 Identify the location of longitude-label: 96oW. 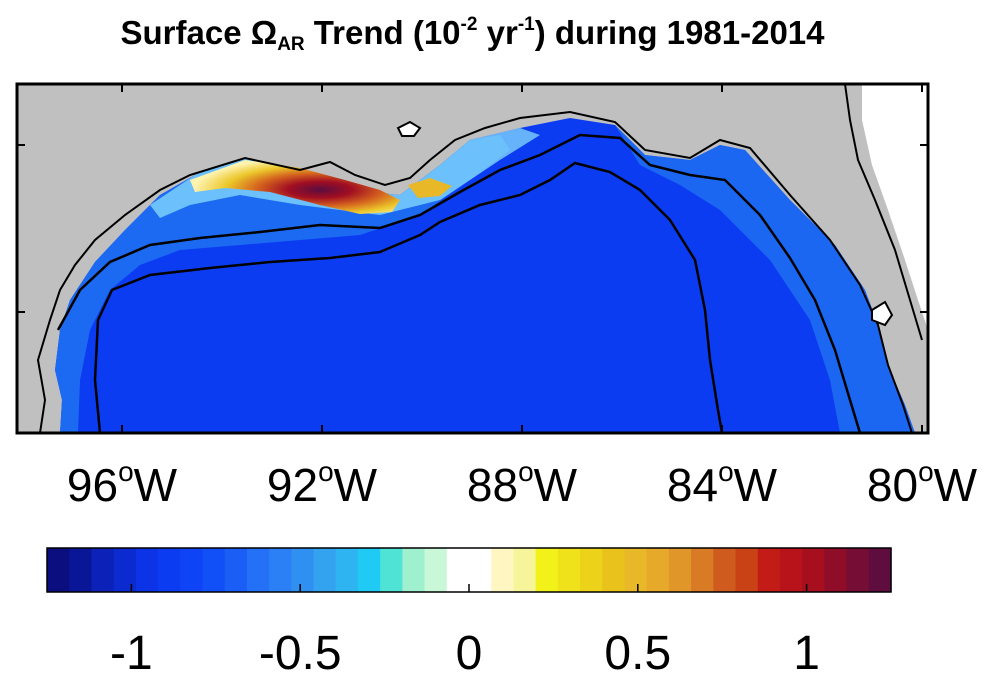
(122, 483).